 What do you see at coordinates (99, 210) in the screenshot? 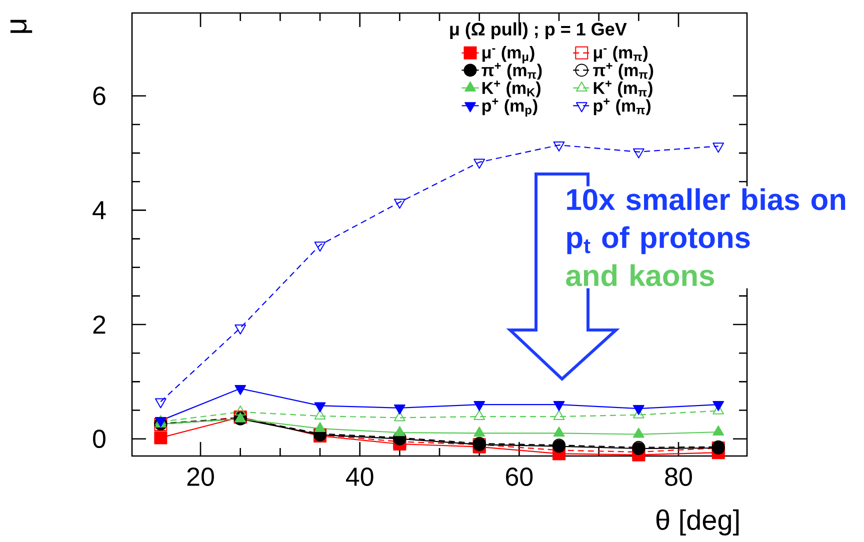
I see `y-tick-label: 4` at bounding box center [99, 210].